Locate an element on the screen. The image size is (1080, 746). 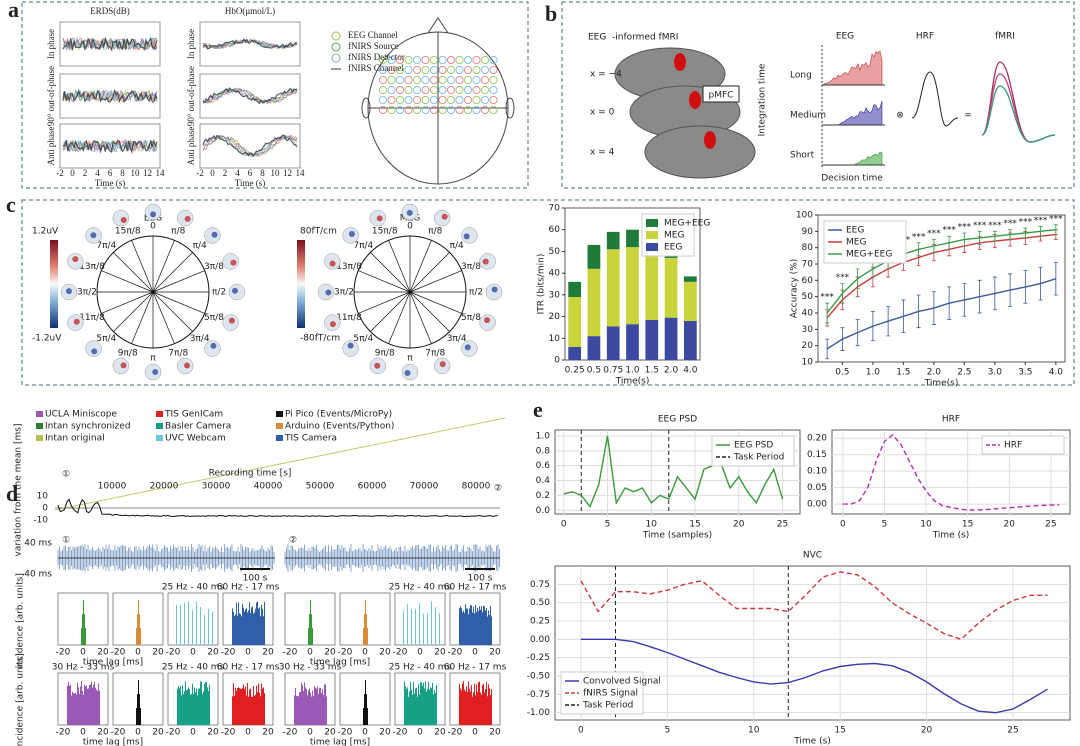
y-tick-label: 40 is located at coordinates (555, 274).